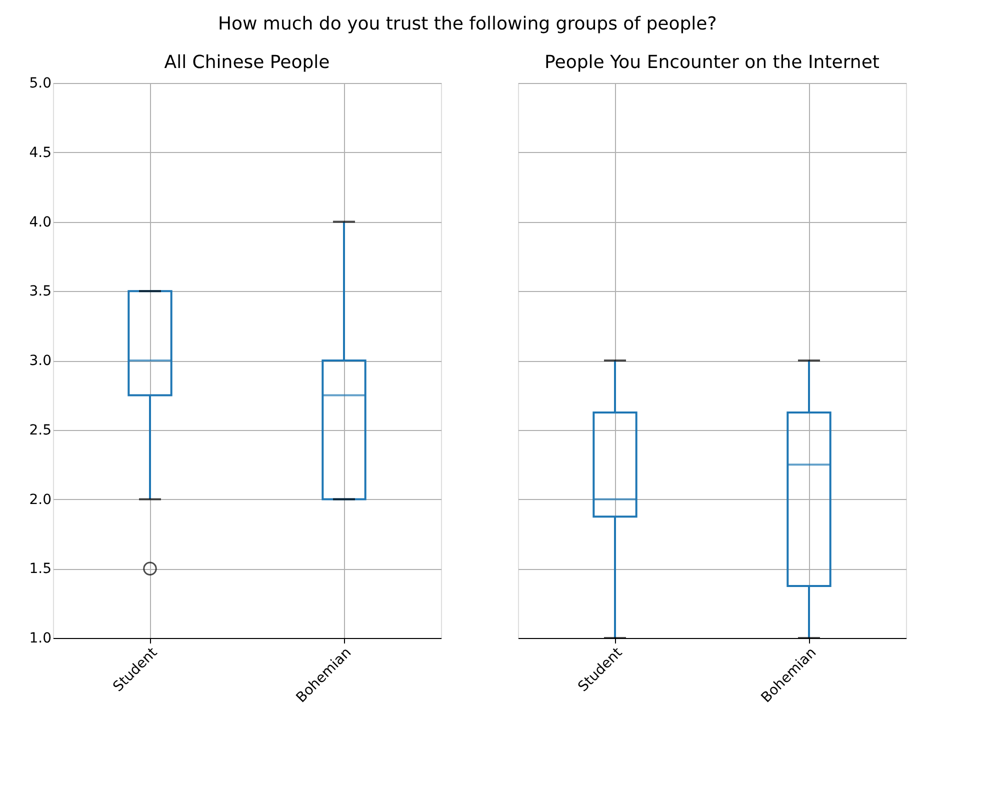  I want to click on y-tick-label: 4.0, so click(40, 222).